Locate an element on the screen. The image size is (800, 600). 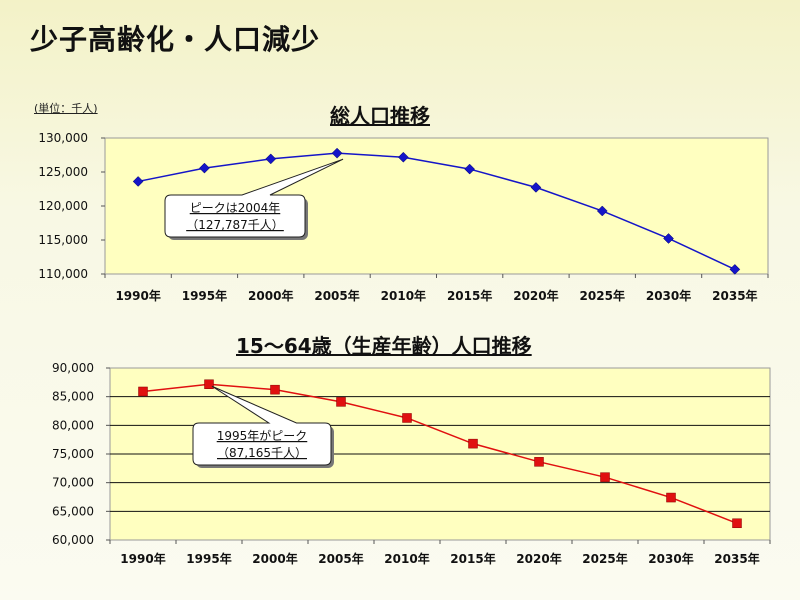
y-tick-label: 75,000 is located at coordinates (73, 454).